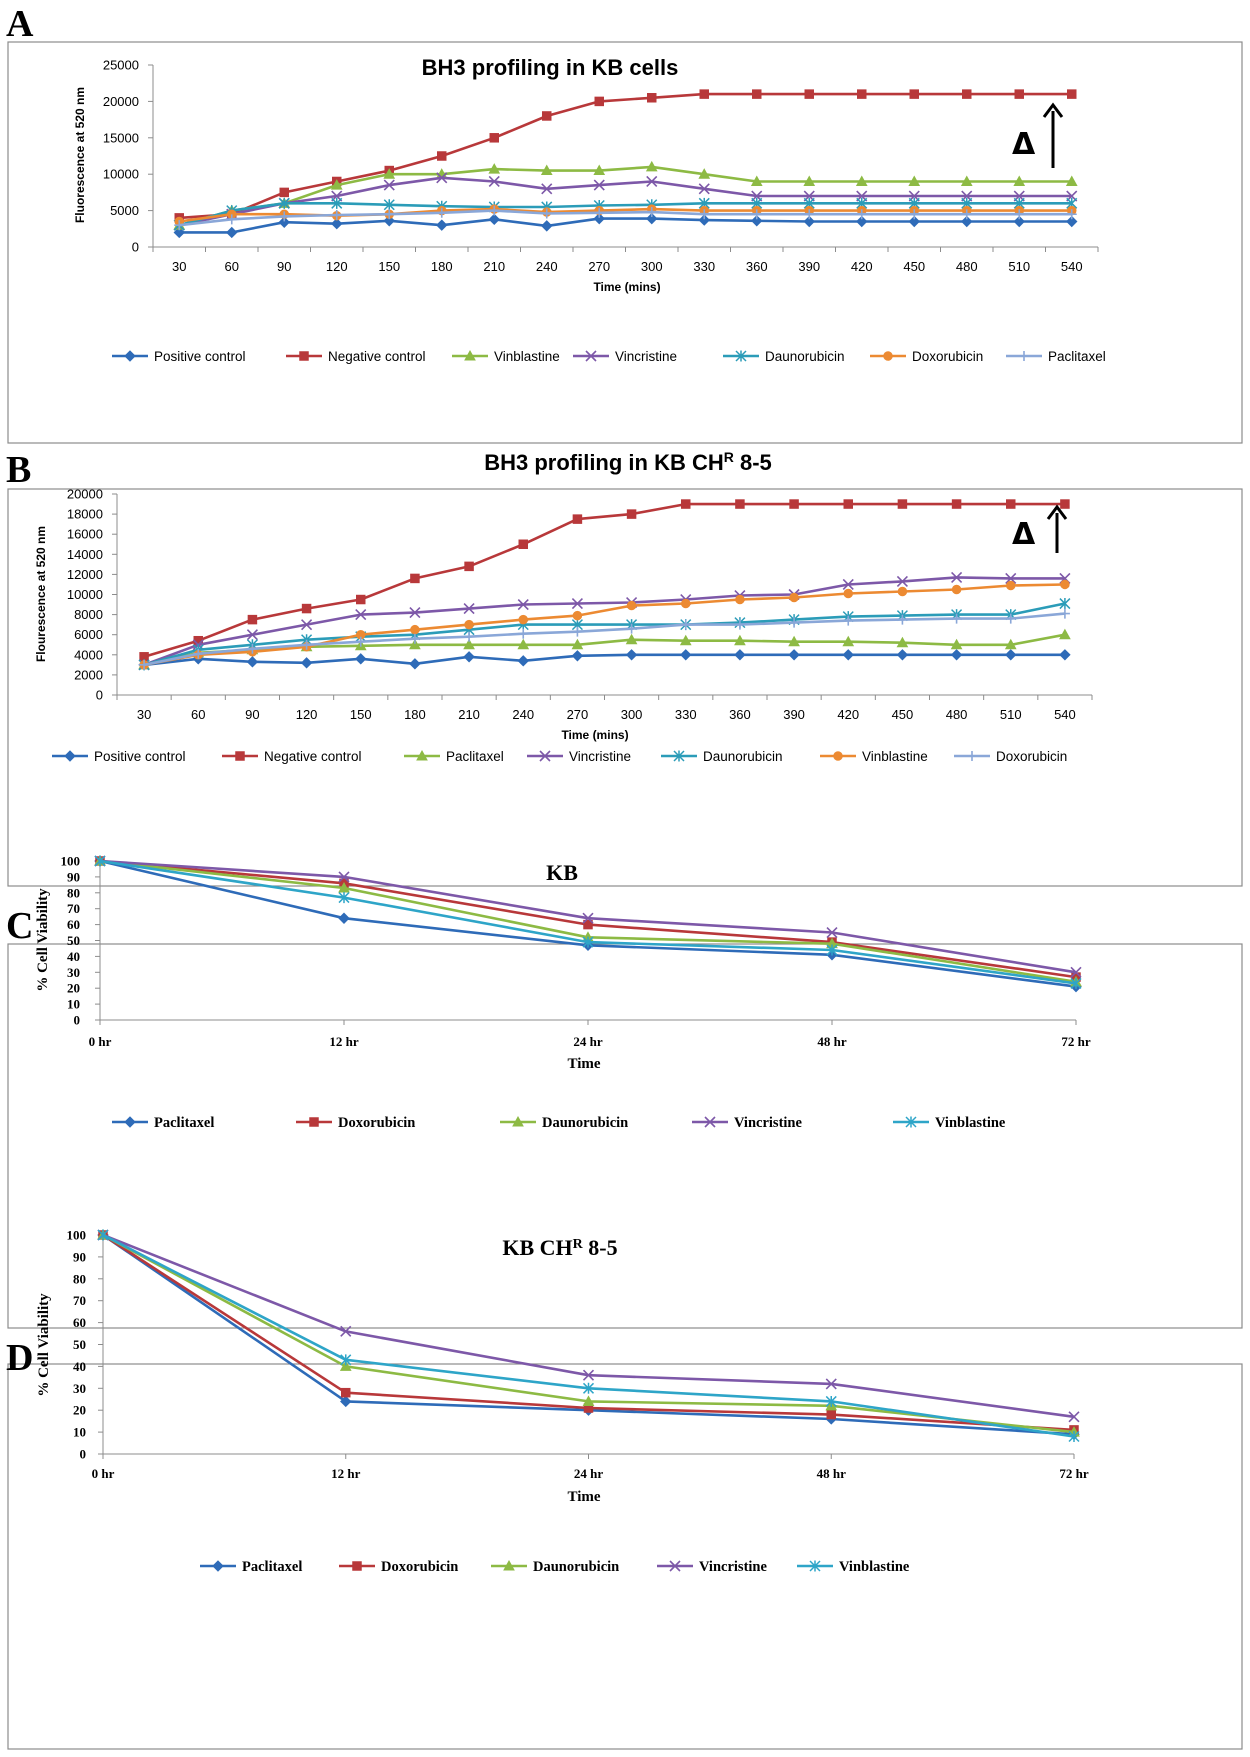 The height and width of the screenshot is (1757, 1250). Describe the element at coordinates (124, 210) in the screenshot. I see `y-tick-label: 5000` at that location.